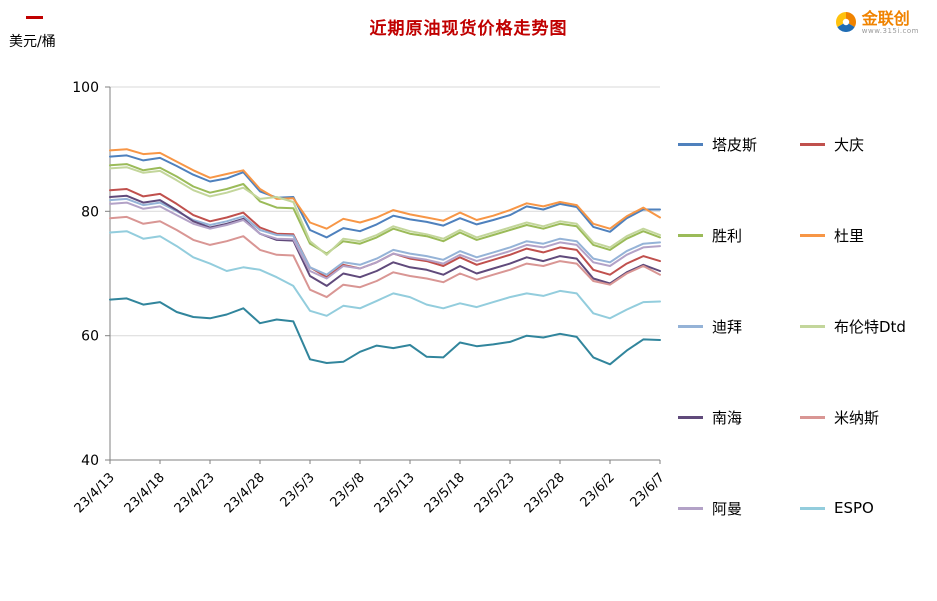  What do you see at coordinates (34, 17) in the screenshot?
I see `axis-unit-dash` at bounding box center [34, 17].